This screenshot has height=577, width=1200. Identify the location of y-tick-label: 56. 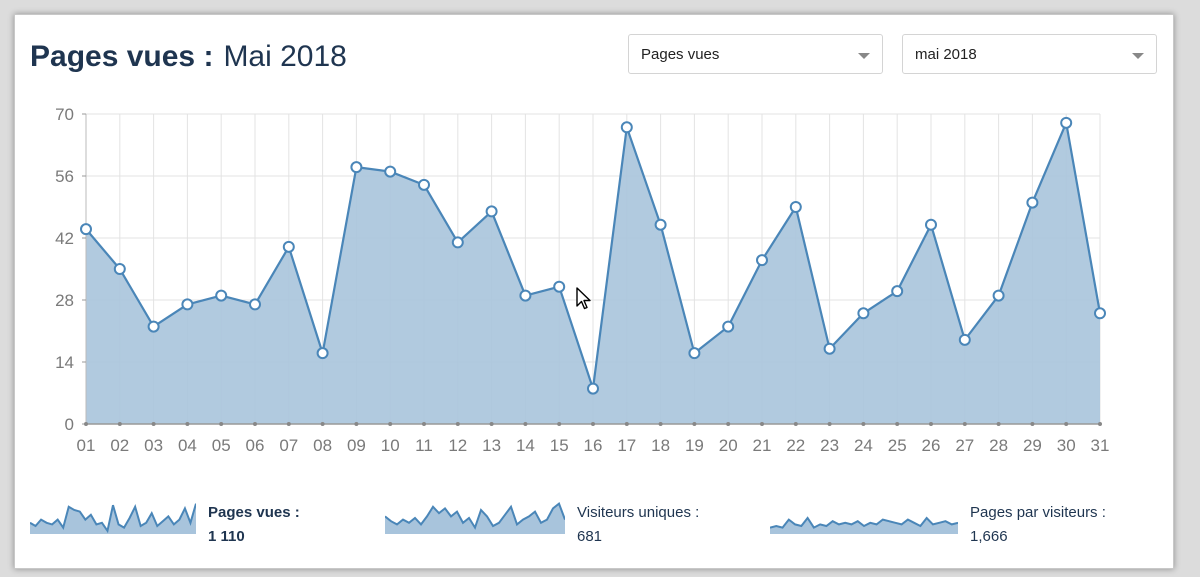
(64, 176).